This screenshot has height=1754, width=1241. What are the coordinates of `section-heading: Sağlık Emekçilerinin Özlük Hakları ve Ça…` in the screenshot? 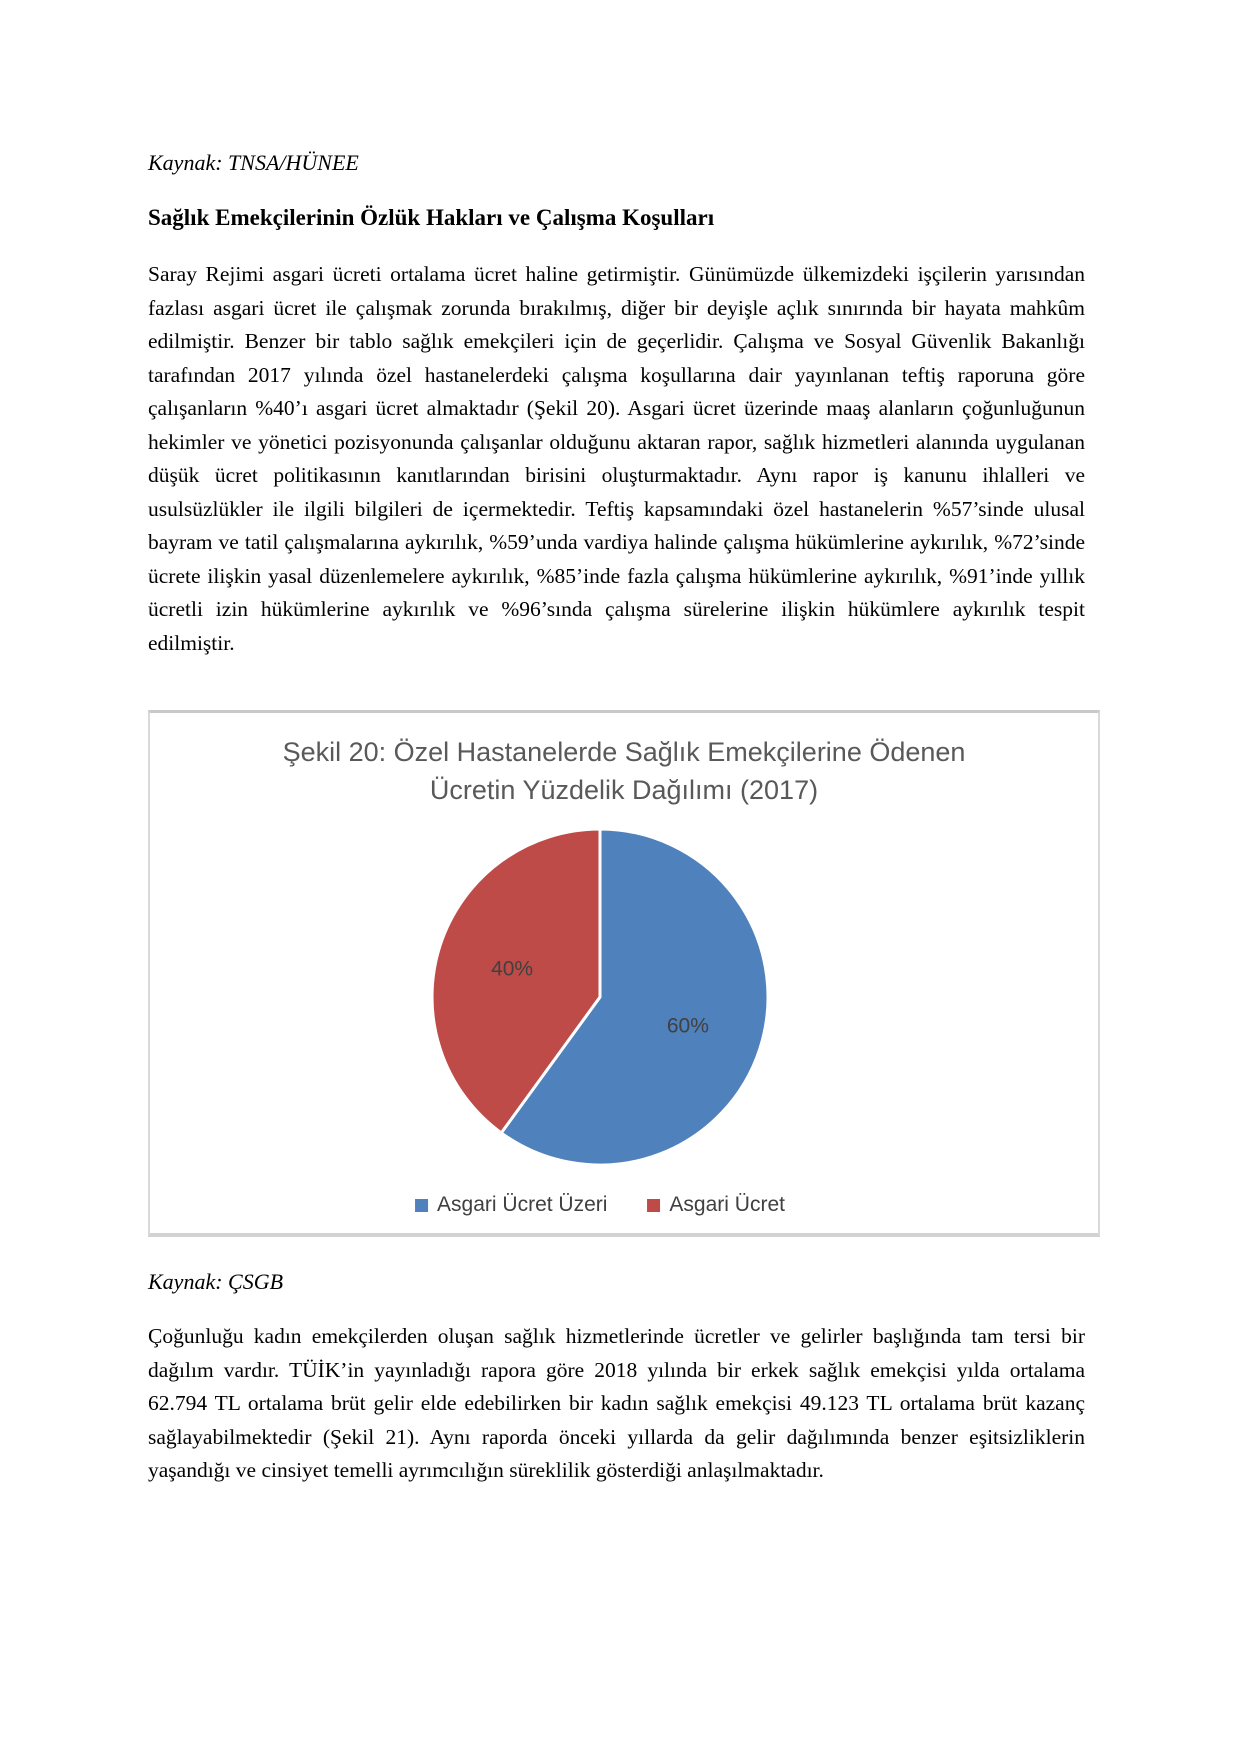 It's located at (431, 217).